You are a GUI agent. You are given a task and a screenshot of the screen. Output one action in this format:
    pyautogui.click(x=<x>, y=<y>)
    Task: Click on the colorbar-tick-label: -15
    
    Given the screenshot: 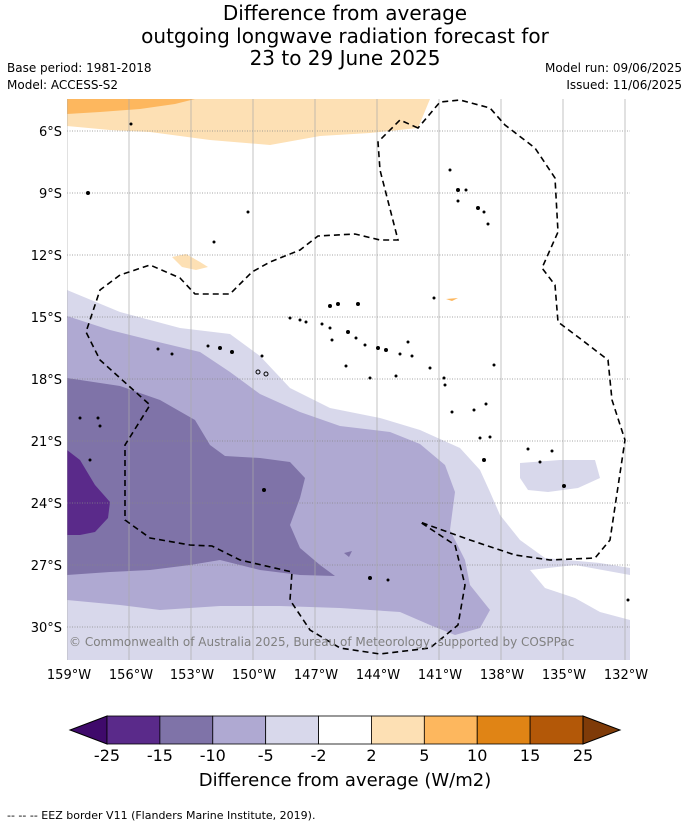 What is the action you would take?
    pyautogui.click(x=160, y=755)
    